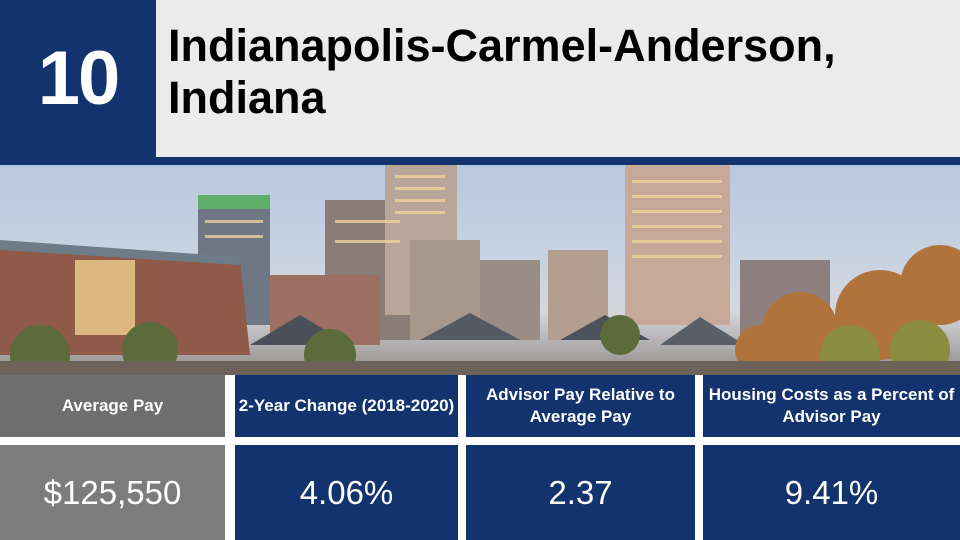 Image resolution: width=960 pixels, height=540 pixels. What do you see at coordinates (831, 492) in the screenshot?
I see `stat-value-housing-costs: 9.41%` at bounding box center [831, 492].